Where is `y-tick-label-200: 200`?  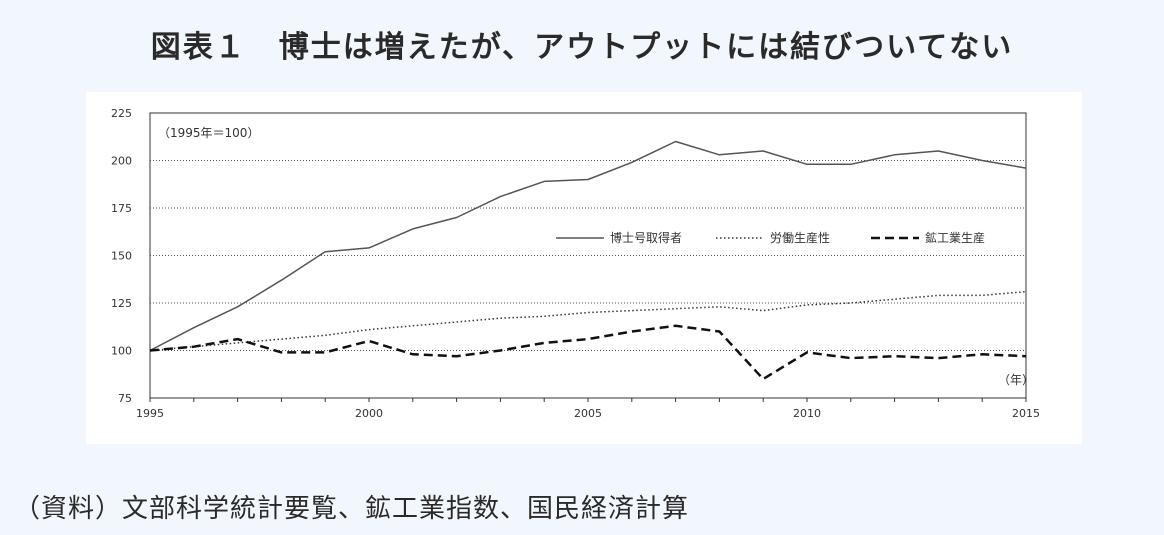 y-tick-label-200: 200 is located at coordinates (121, 161).